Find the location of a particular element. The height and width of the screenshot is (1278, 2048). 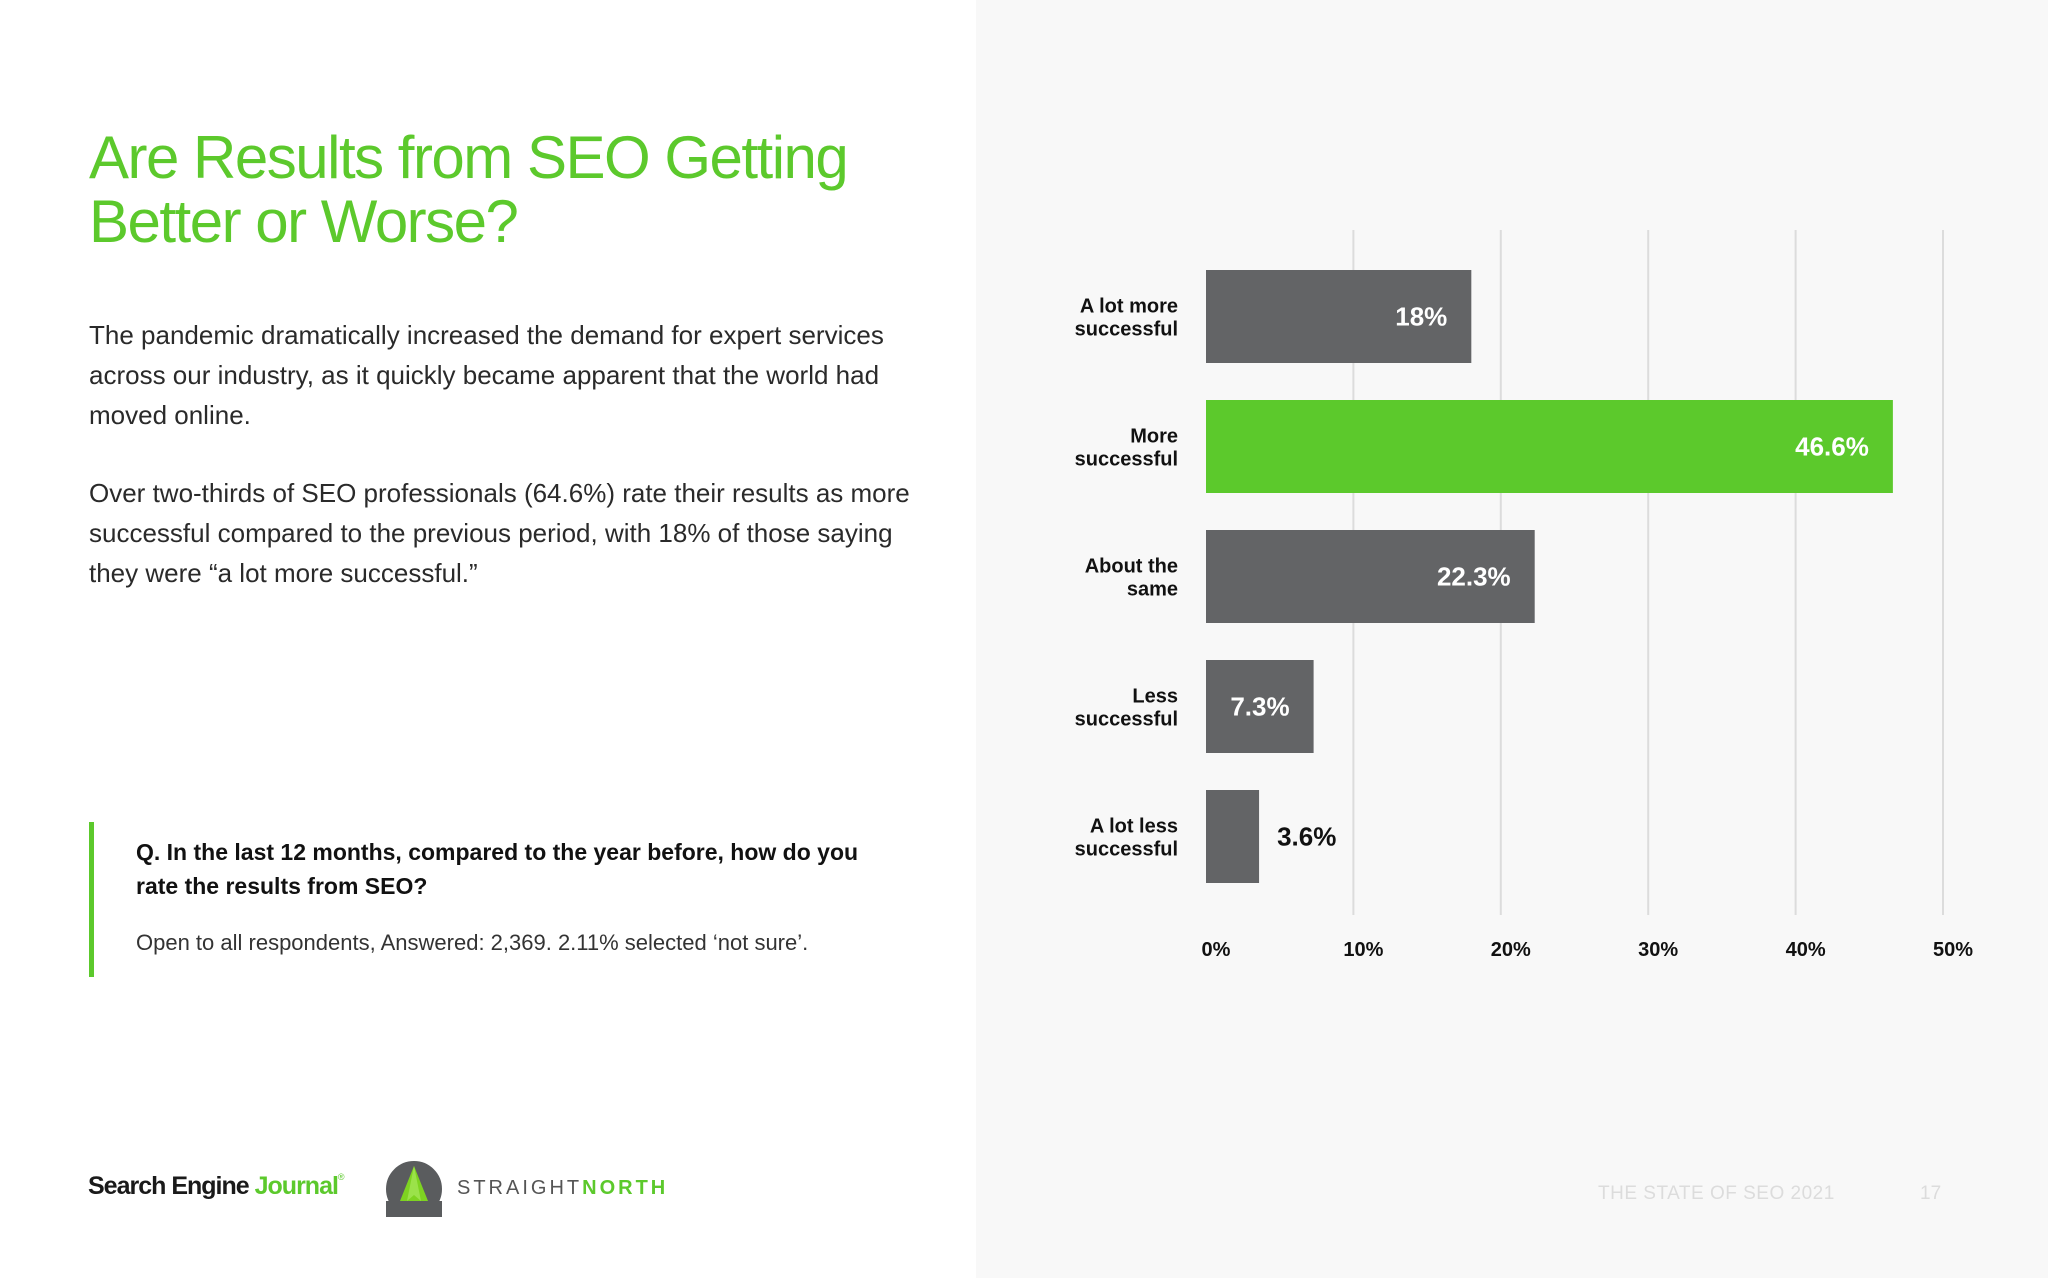

search-engine-journal-logo: Search Engine Journal® is located at coordinates (216, 1186).